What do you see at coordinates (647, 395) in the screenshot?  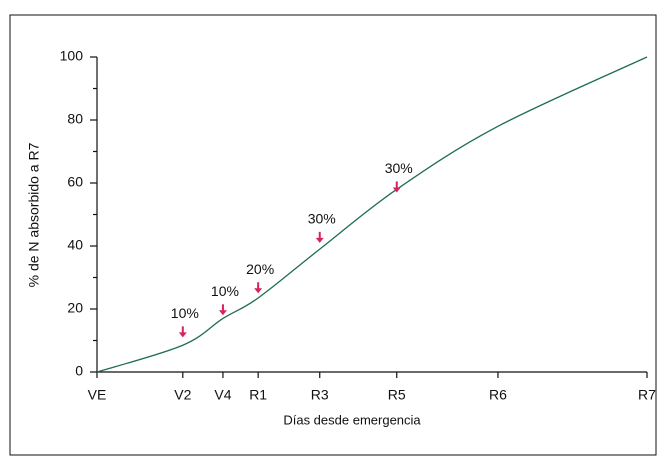 I see `x-tick-label: R7` at bounding box center [647, 395].